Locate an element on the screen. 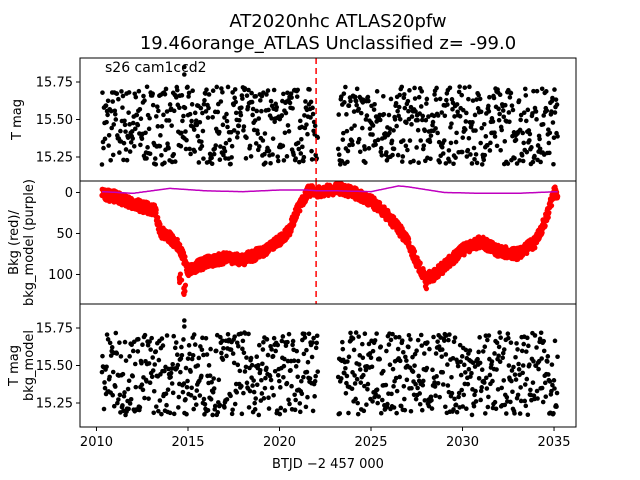 The width and height of the screenshot is (640, 480). y-axis-label: Bkg (red)/bkg_model (purple) is located at coordinates (22, 242).